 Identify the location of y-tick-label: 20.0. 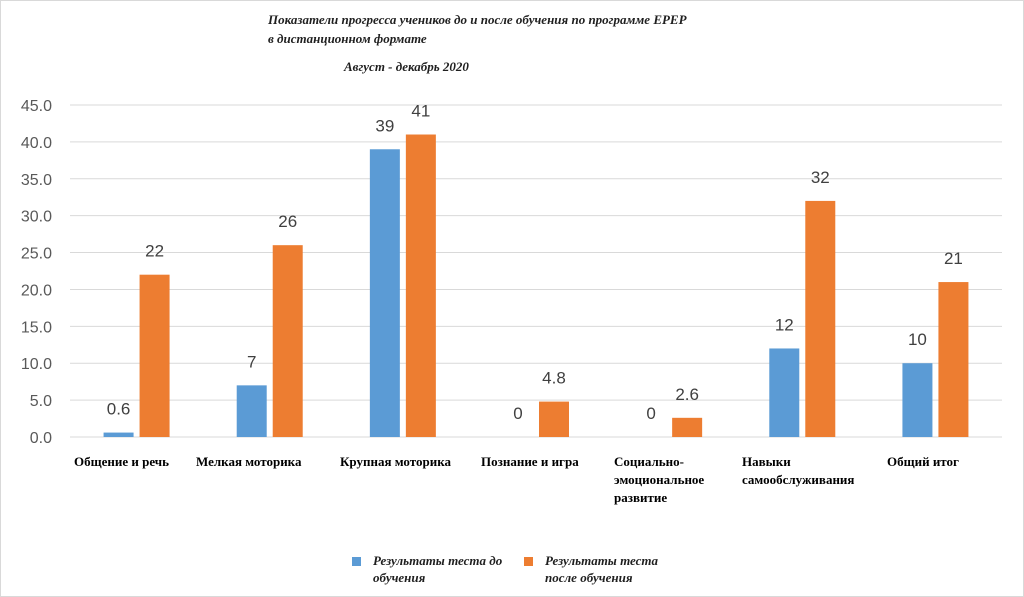
(36, 290).